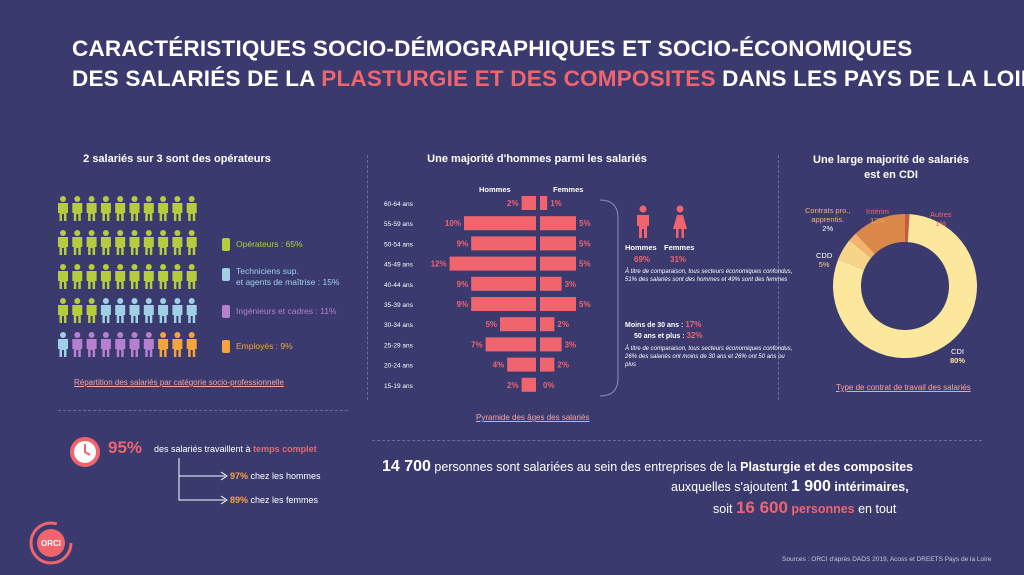 Image resolution: width=1024 pixels, height=575 pixels. What do you see at coordinates (399, 305) in the screenshot?
I see `age-label: 35-39 ans` at bounding box center [399, 305].